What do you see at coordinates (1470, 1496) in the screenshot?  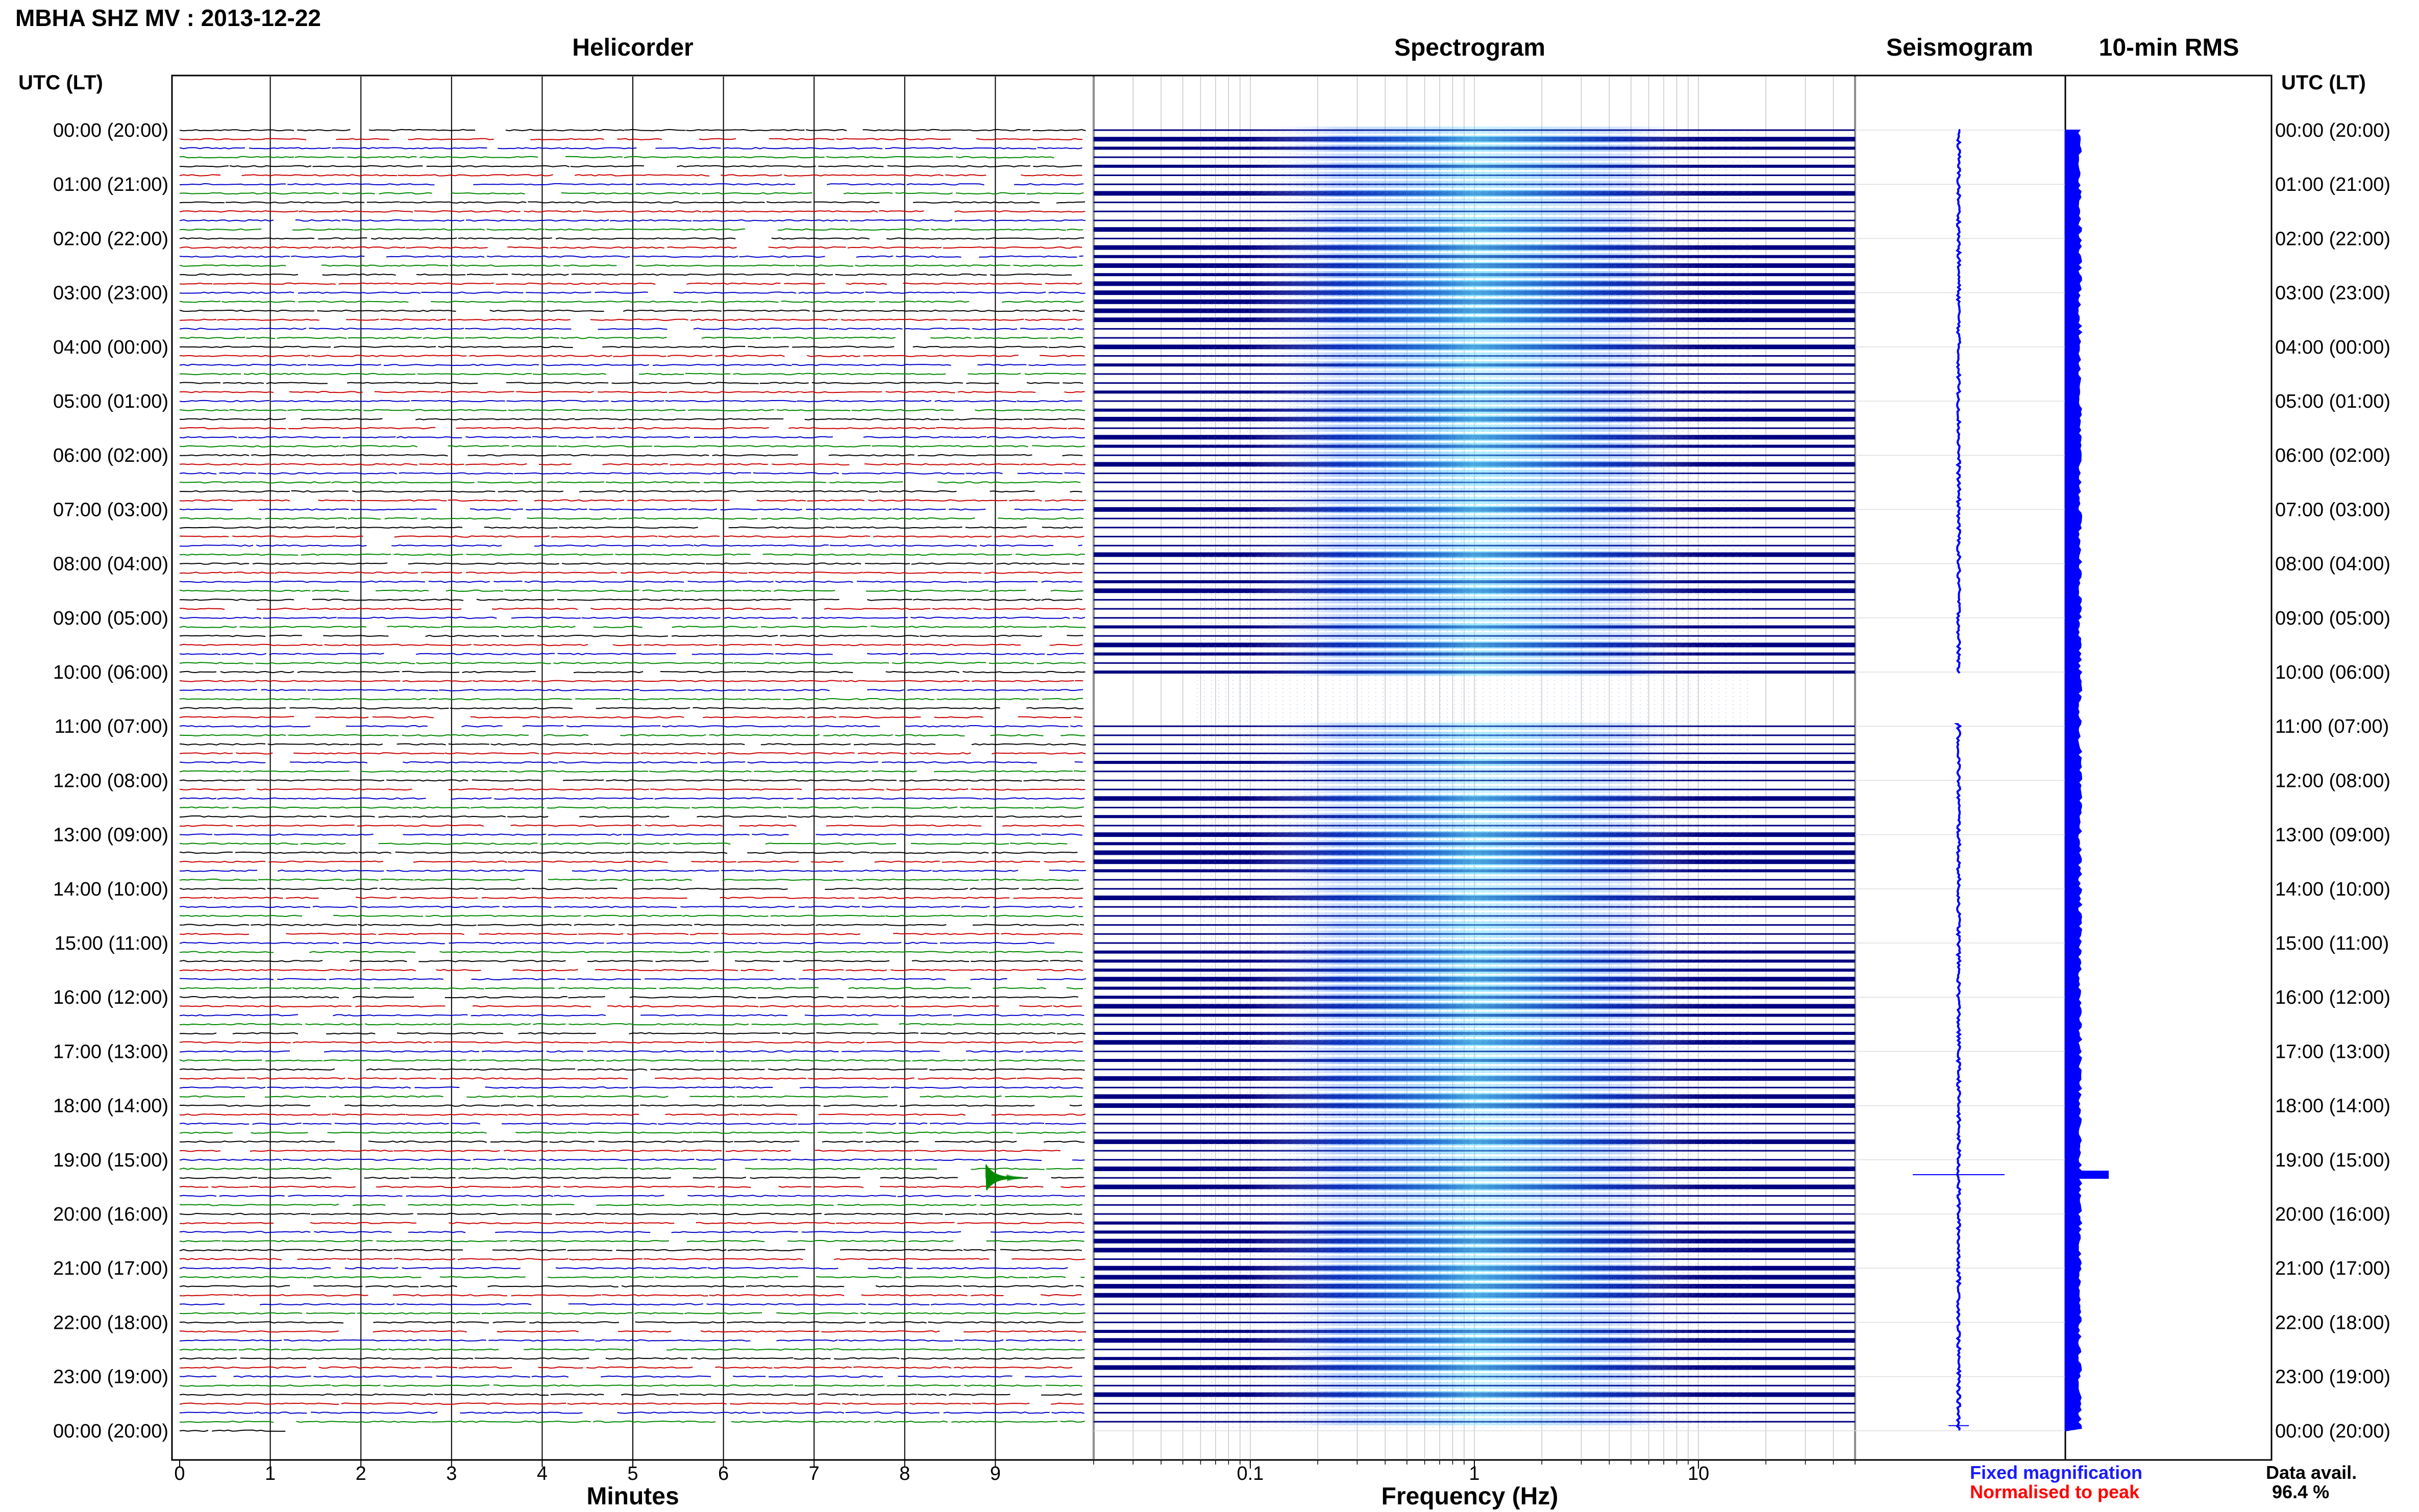 I see `spectrogram-xlabel: Frequency (Hz)` at bounding box center [1470, 1496].